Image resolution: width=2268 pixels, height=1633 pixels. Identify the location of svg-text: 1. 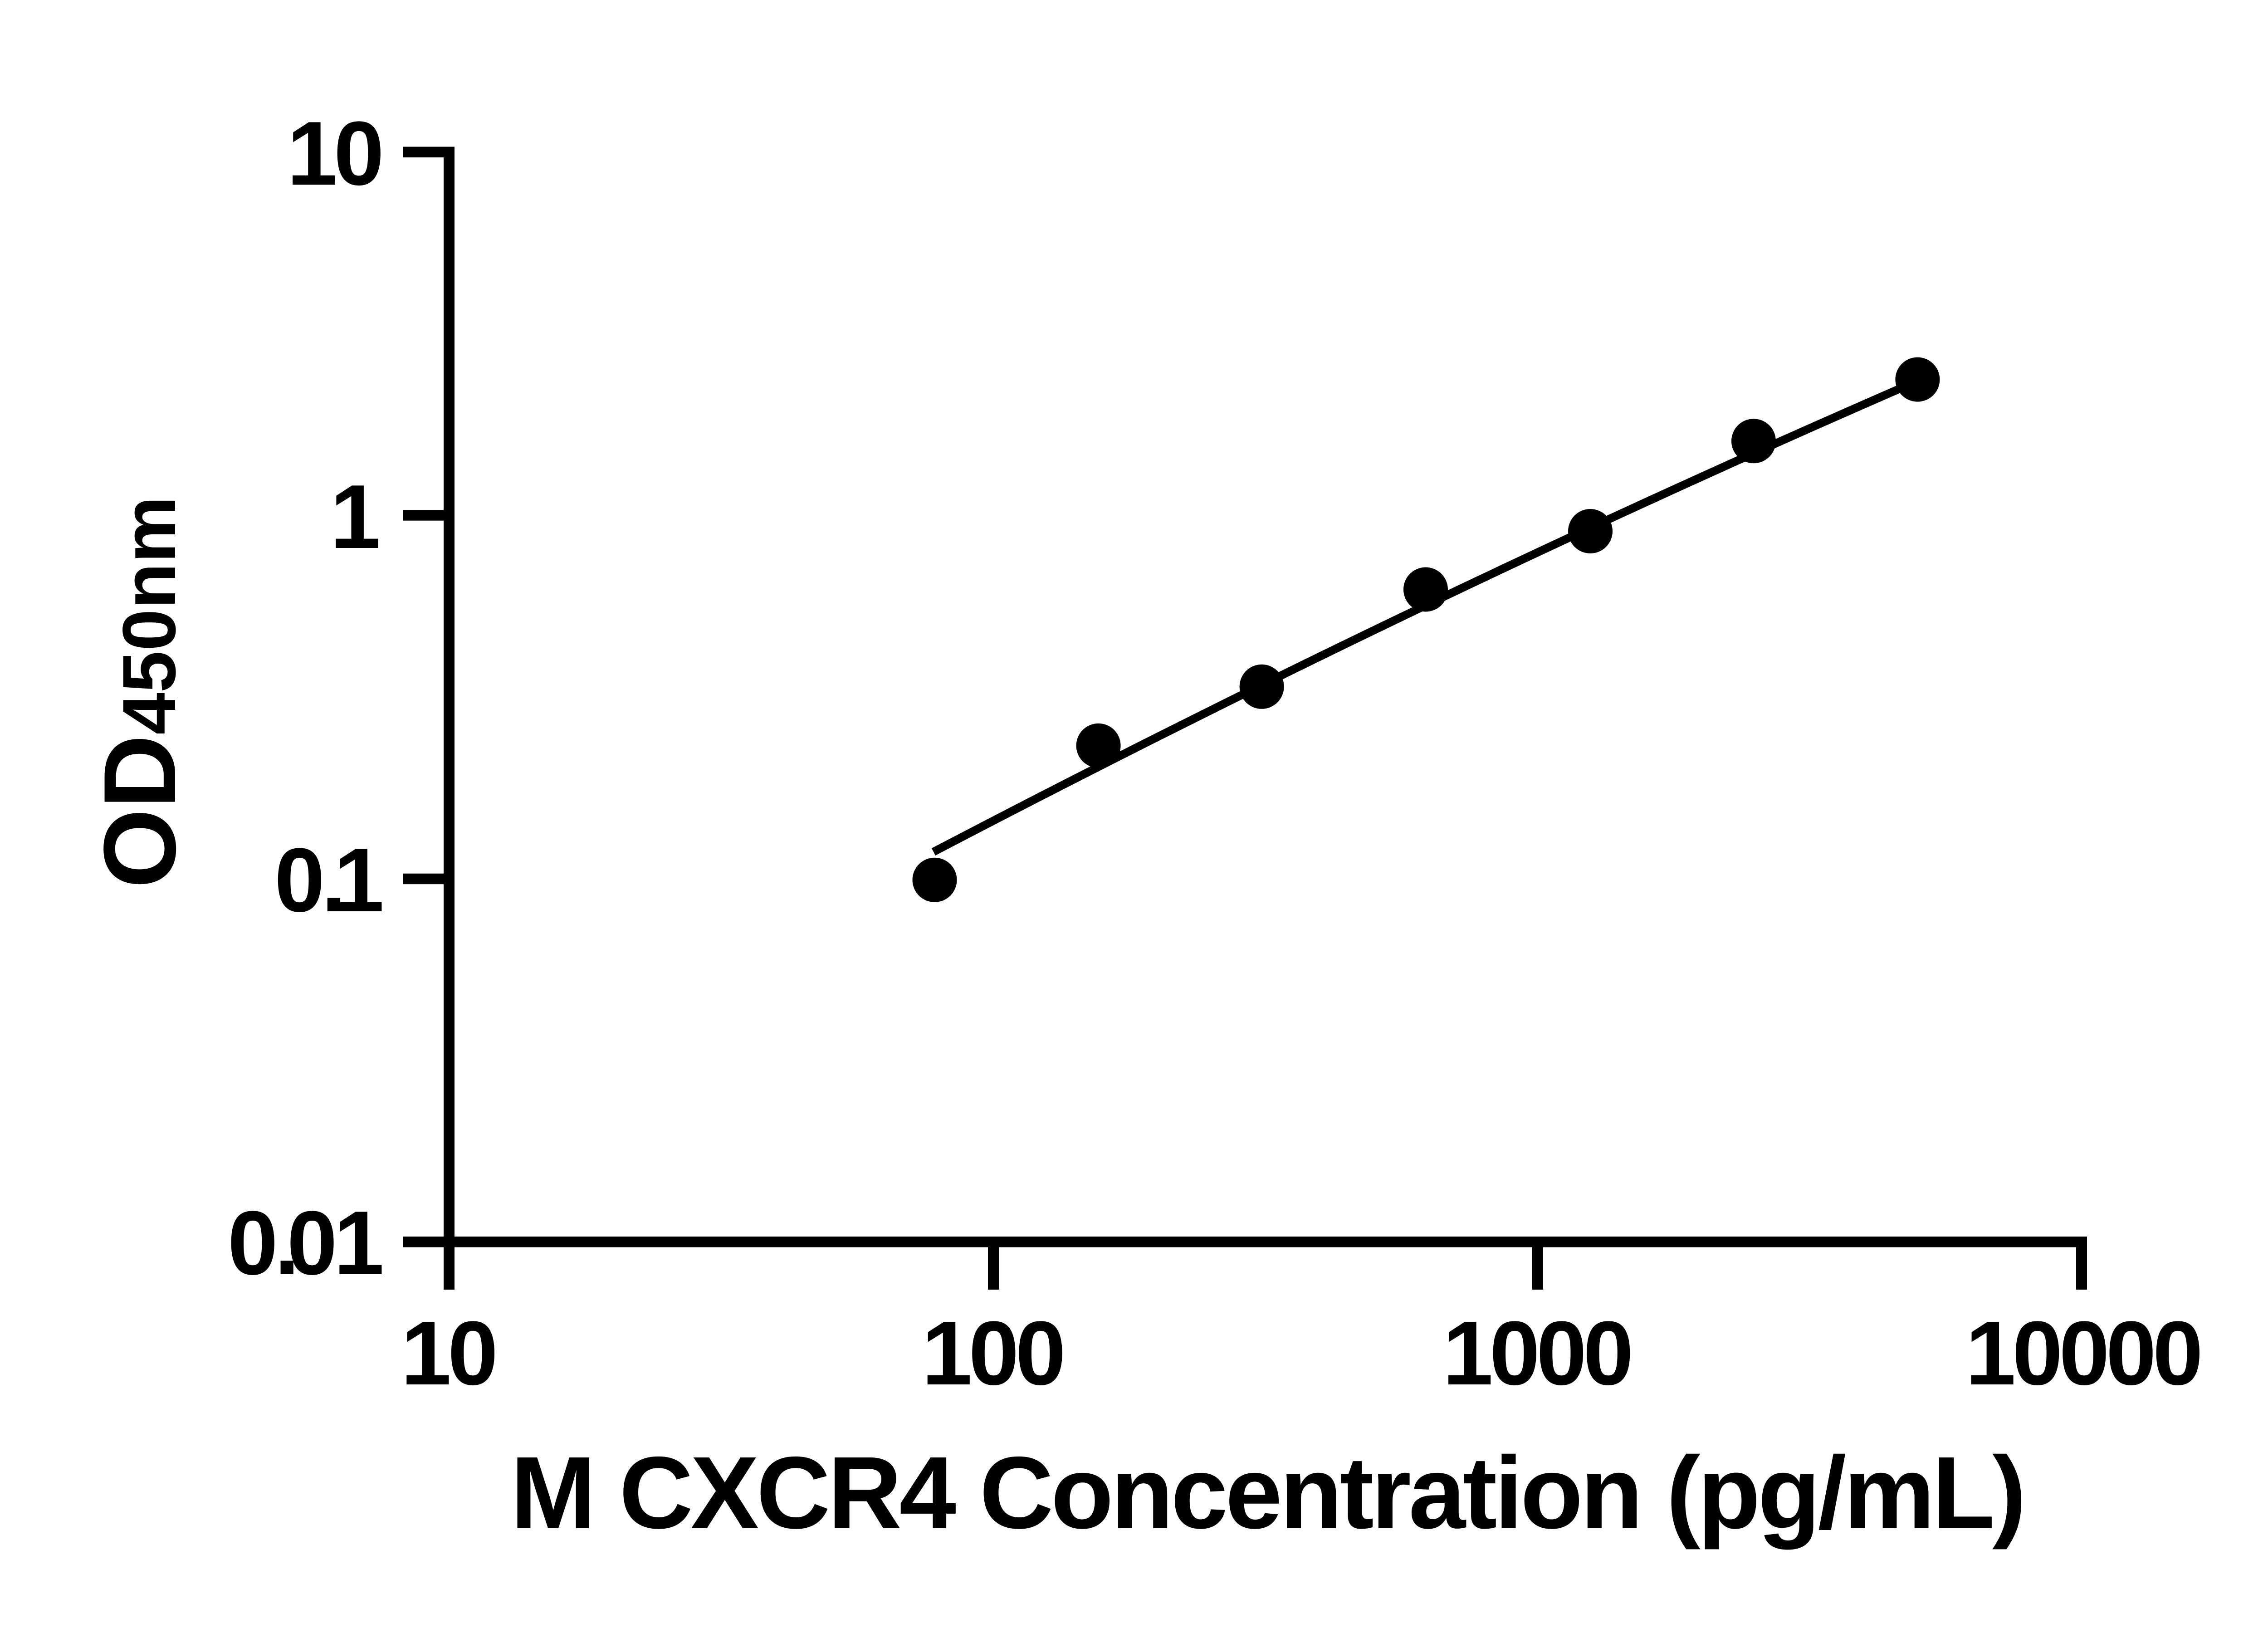
(356, 516).